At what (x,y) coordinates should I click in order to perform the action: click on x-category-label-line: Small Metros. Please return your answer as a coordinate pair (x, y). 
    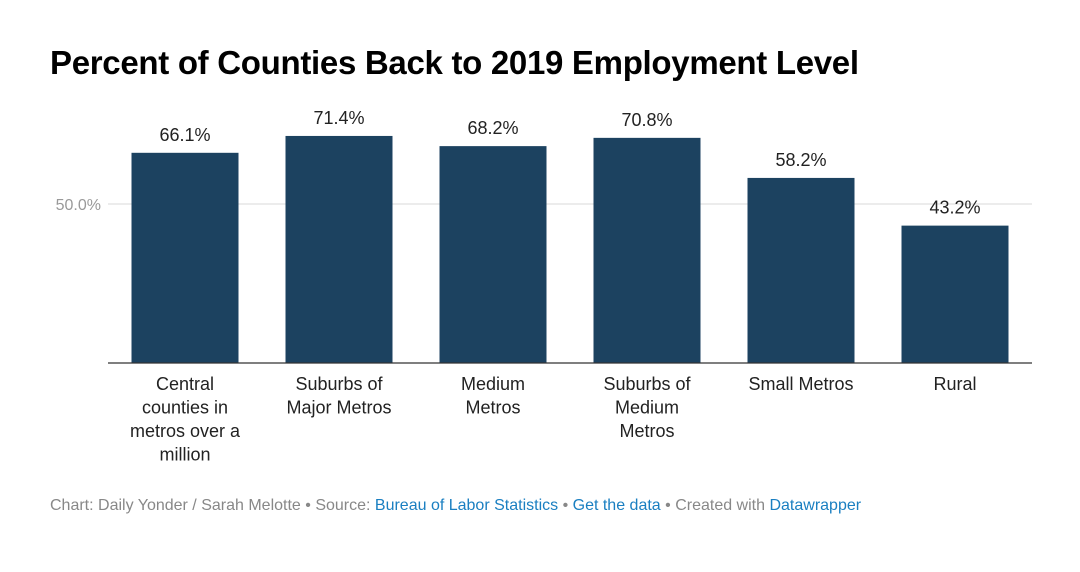
    Looking at the image, I should click on (800, 384).